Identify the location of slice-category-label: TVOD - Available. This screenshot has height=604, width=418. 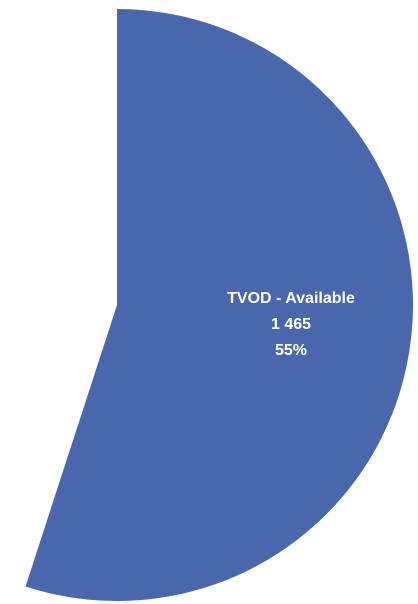
(291, 298).